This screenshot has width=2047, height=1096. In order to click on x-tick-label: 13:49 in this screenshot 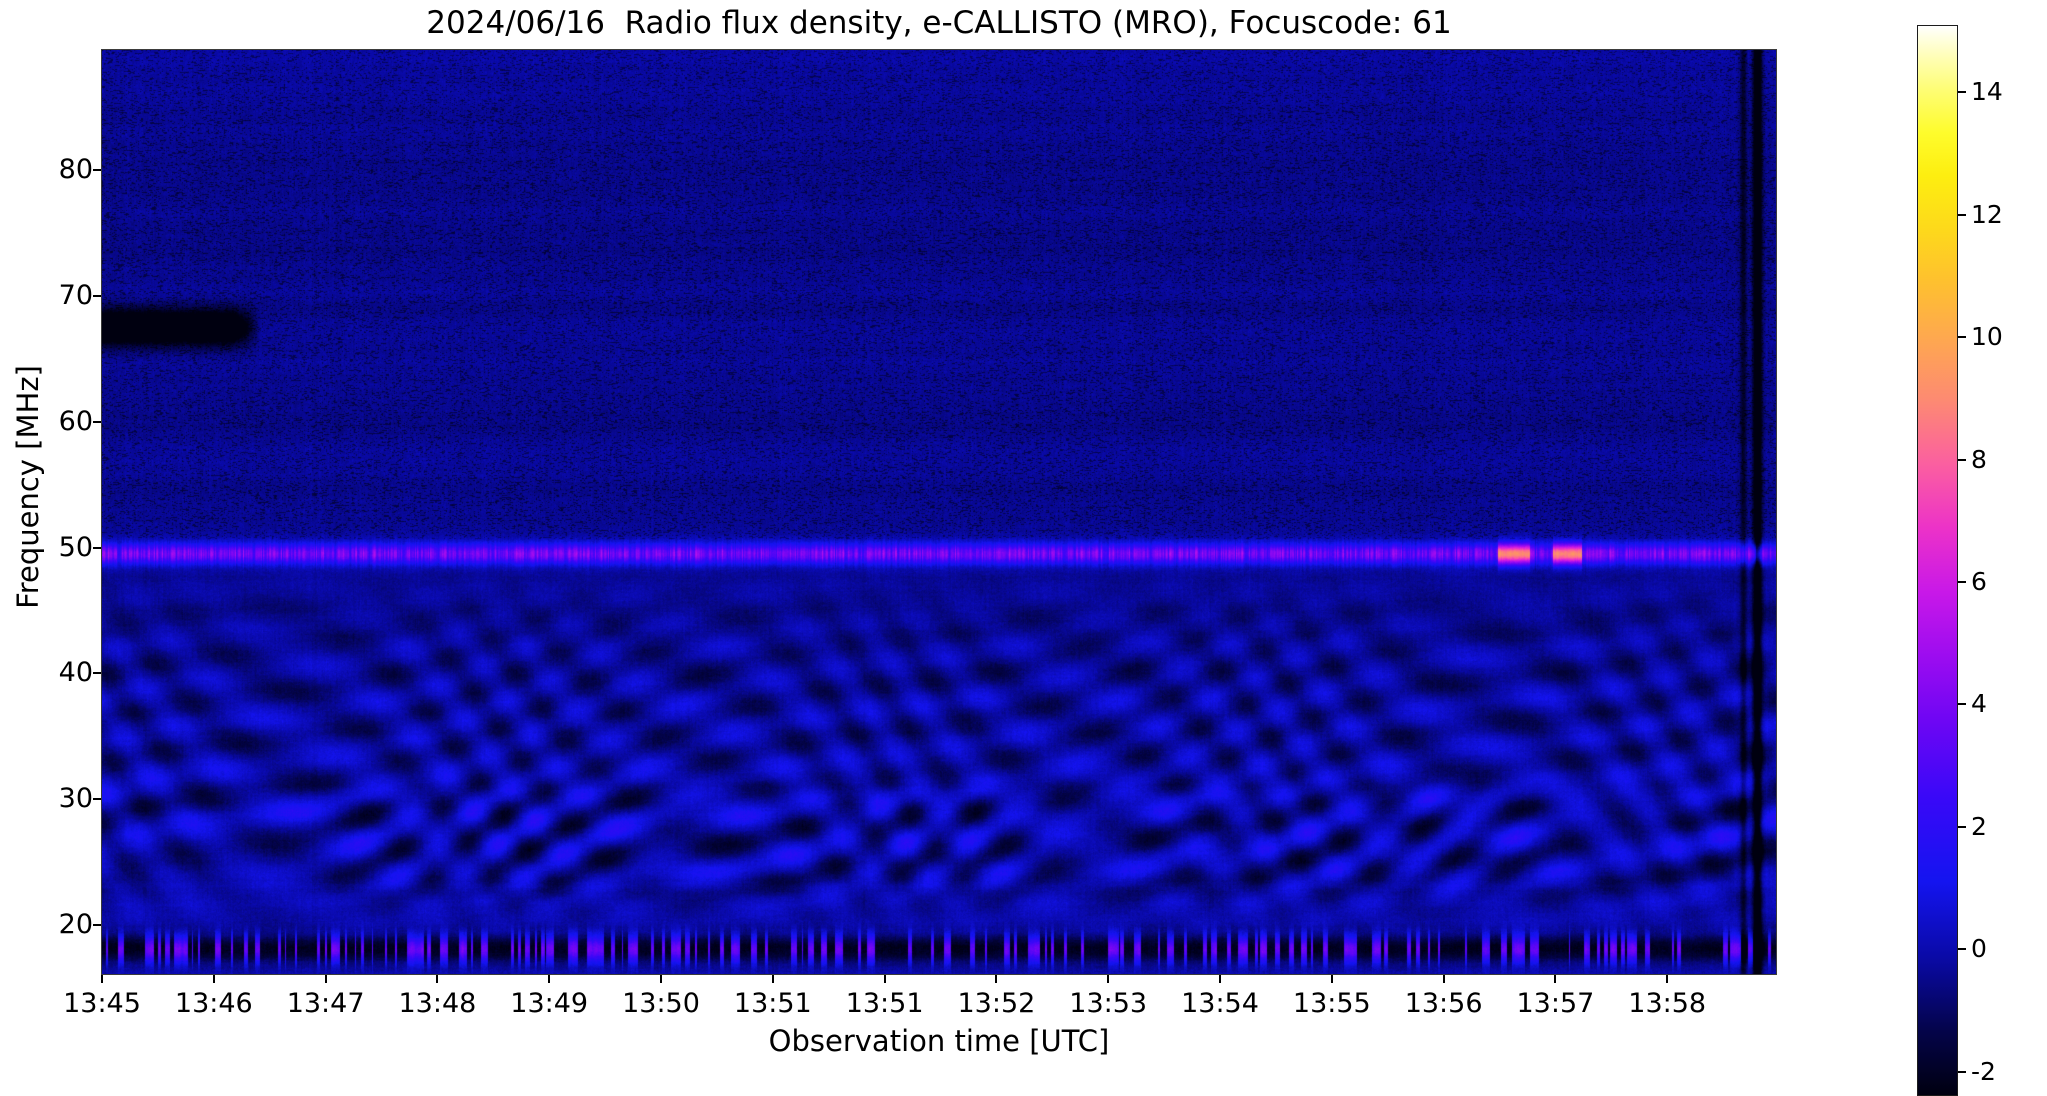, I will do `click(549, 1003)`.